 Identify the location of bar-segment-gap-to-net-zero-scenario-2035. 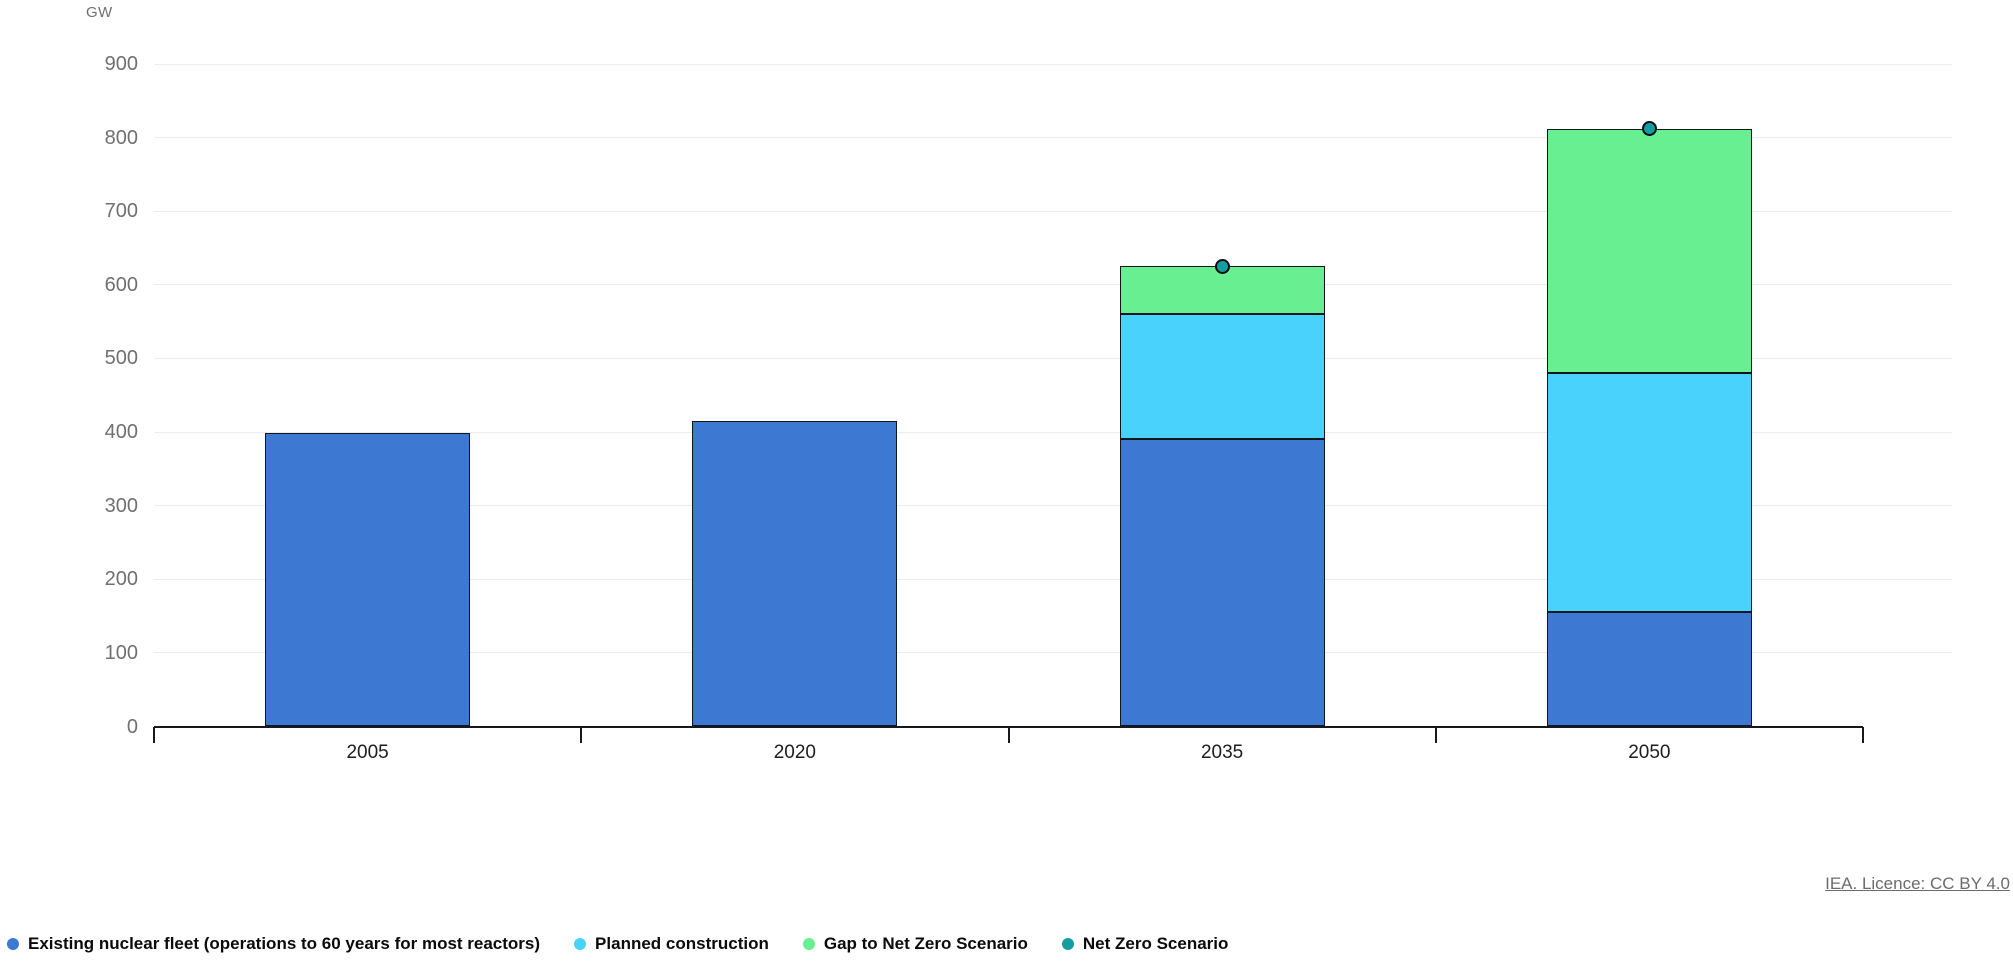
(1222, 290).